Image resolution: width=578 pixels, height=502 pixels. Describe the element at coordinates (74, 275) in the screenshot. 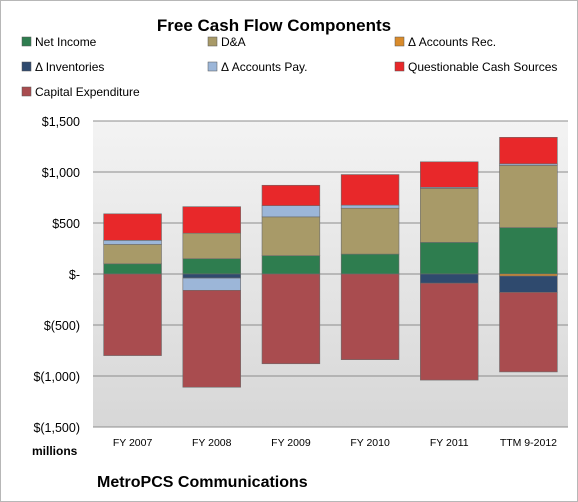

I see `y-tick-label: $-` at that location.